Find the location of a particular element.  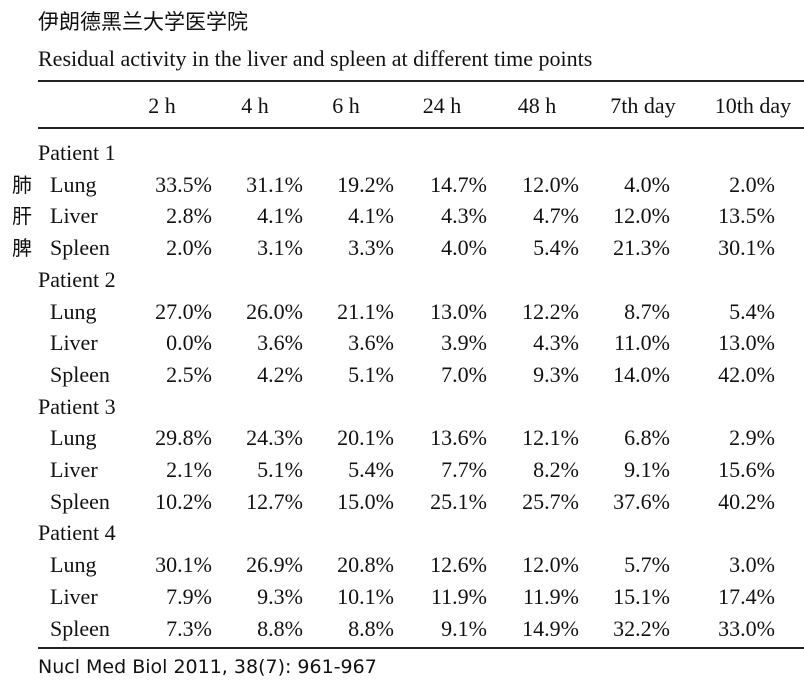

cell: 14.7% is located at coordinates (458, 184).